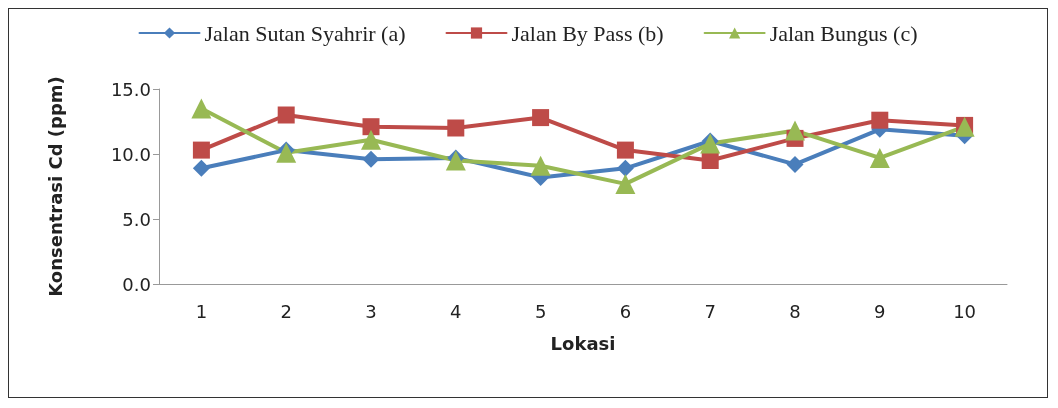 Image resolution: width=1058 pixels, height=408 pixels. I want to click on x-tick-label: 7, so click(710, 311).